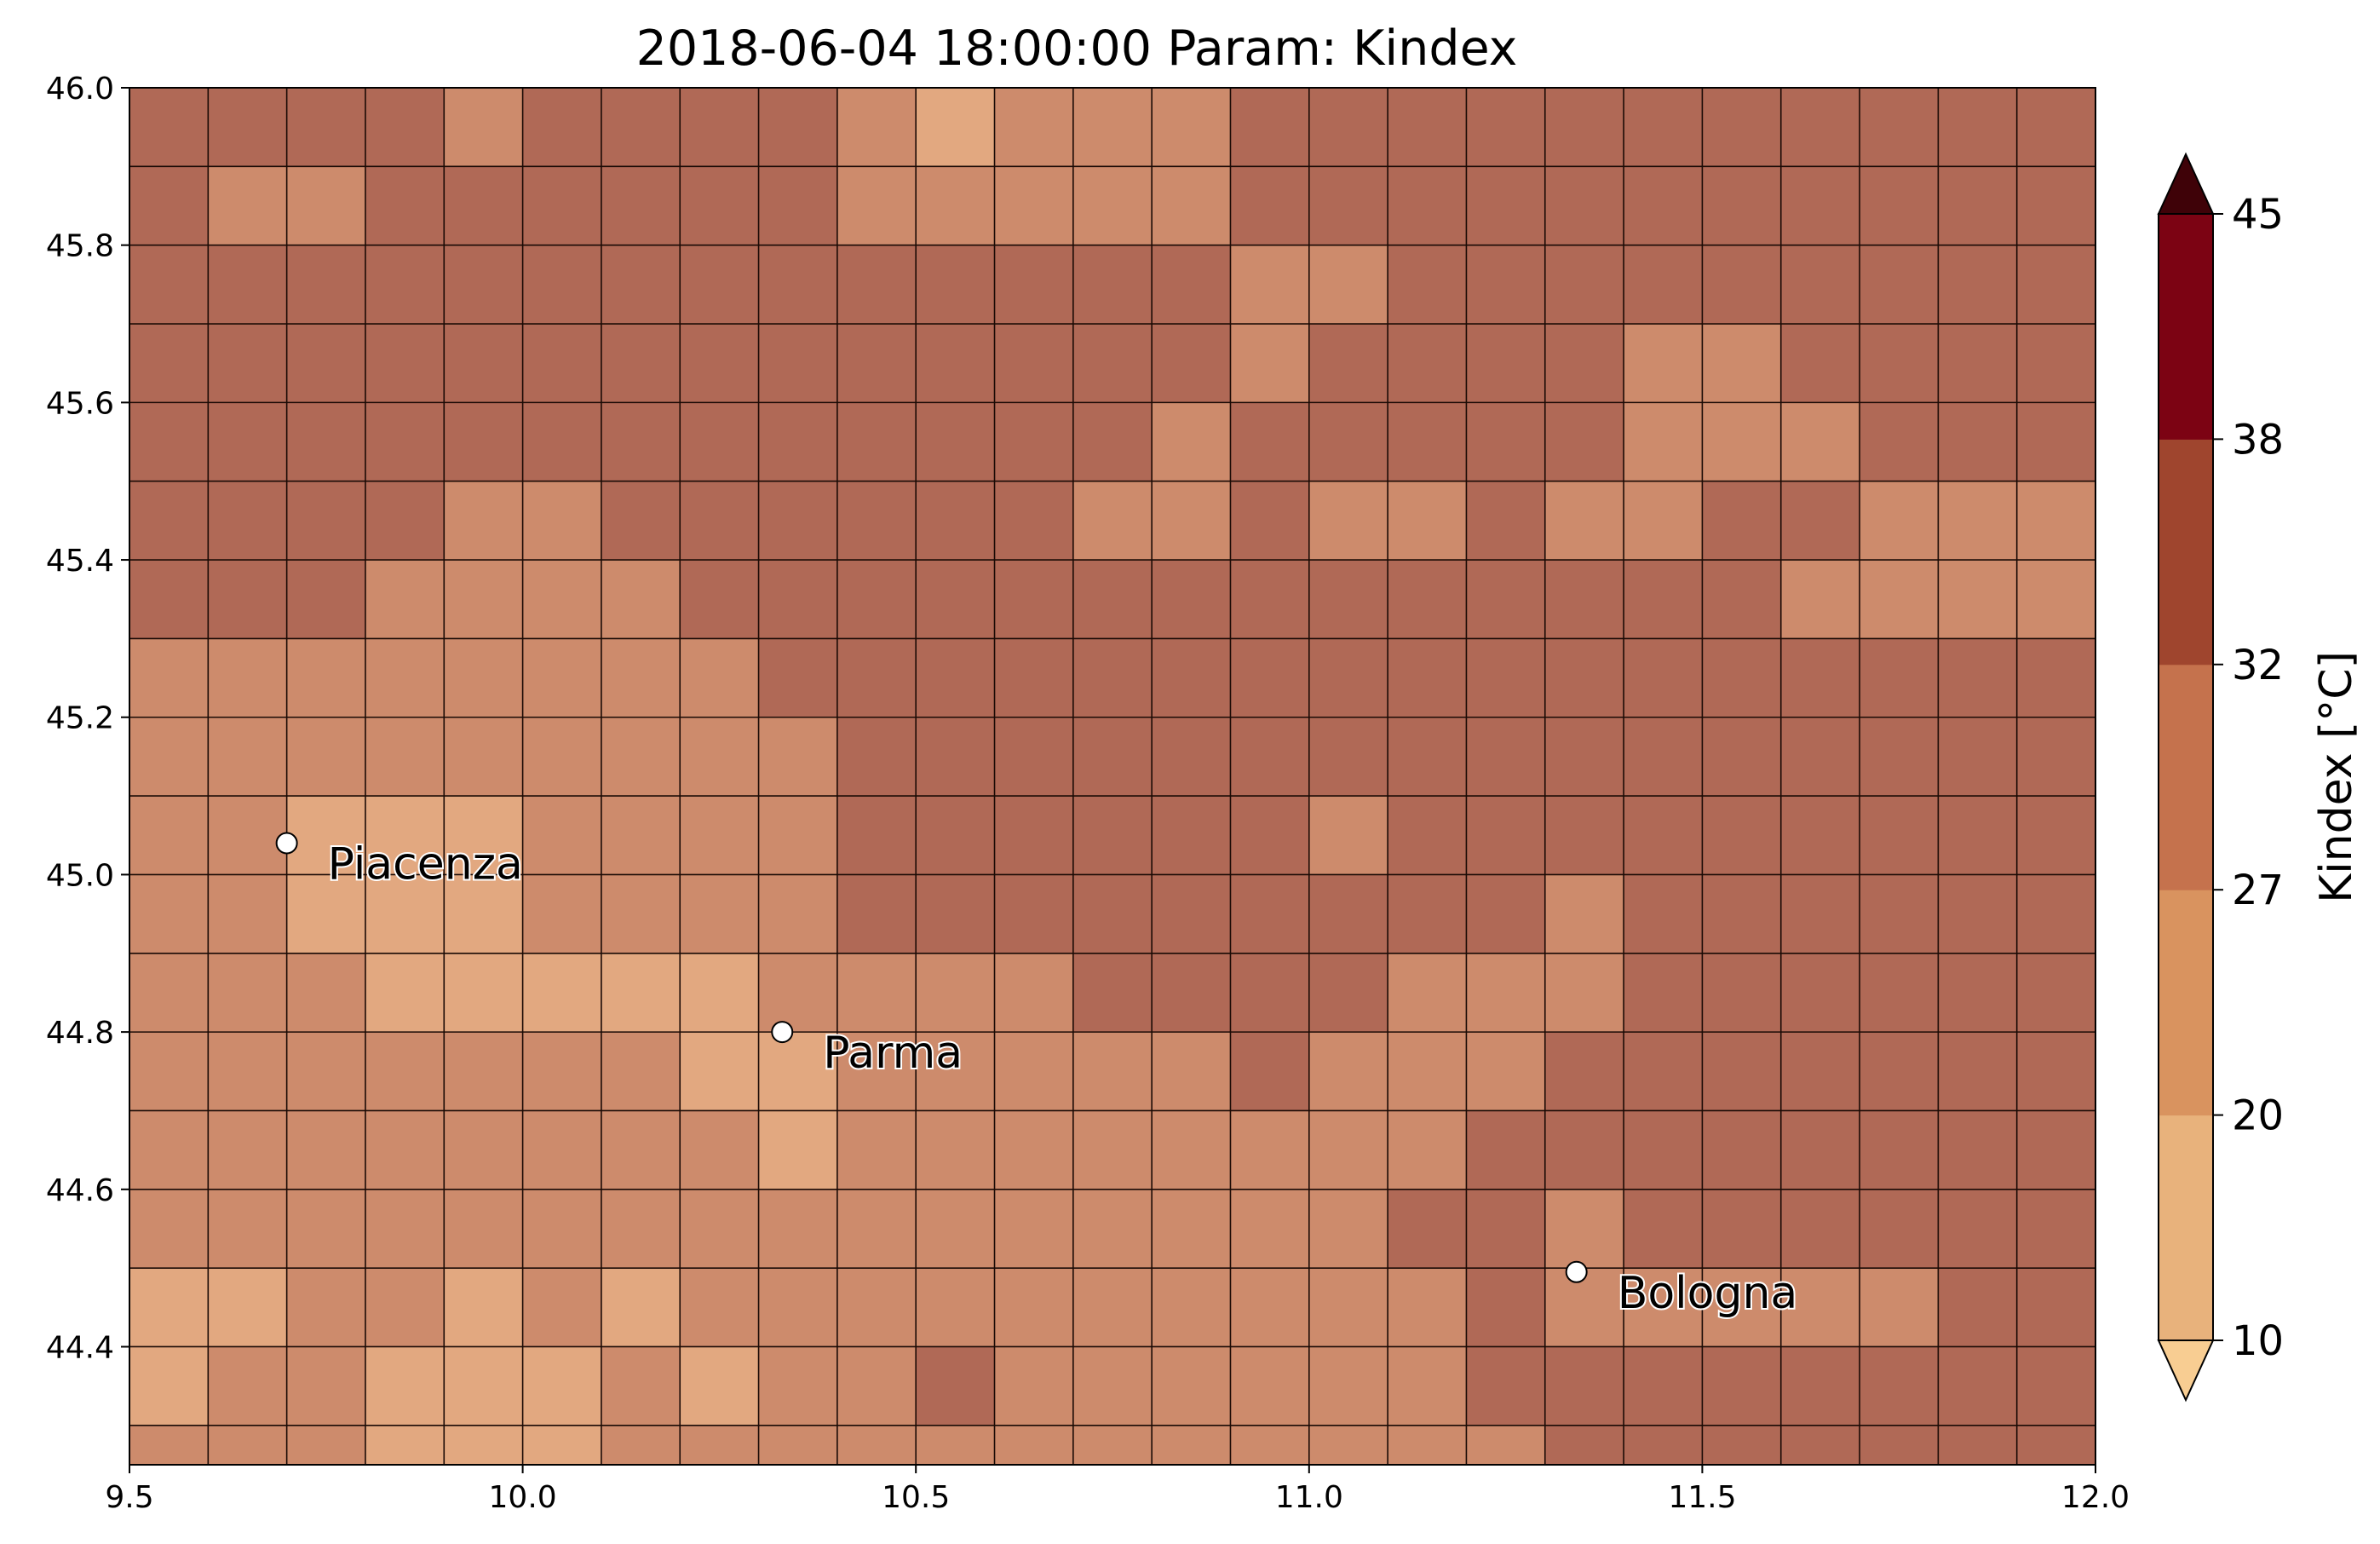 The height and width of the screenshot is (1544, 2380). What do you see at coordinates (2186, 777) in the screenshot?
I see `colorbar-frame` at bounding box center [2186, 777].